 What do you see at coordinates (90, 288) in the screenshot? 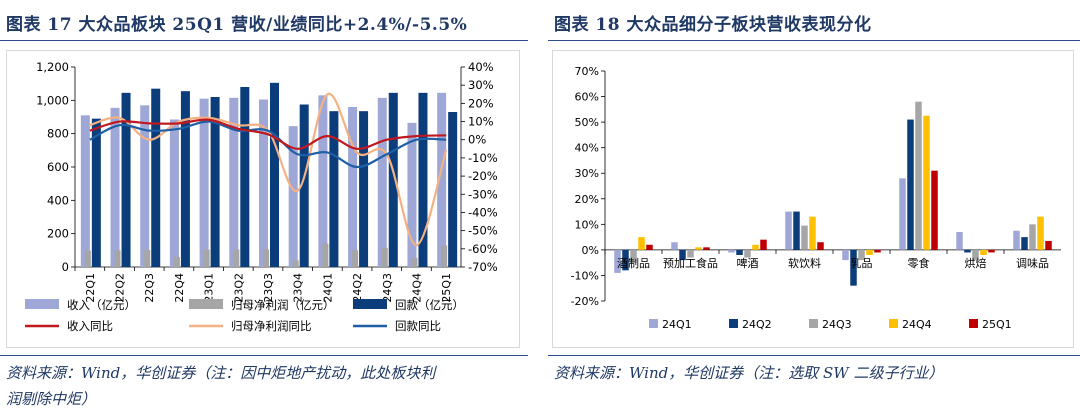
I see `x-category-label: 22Q1` at bounding box center [90, 288].